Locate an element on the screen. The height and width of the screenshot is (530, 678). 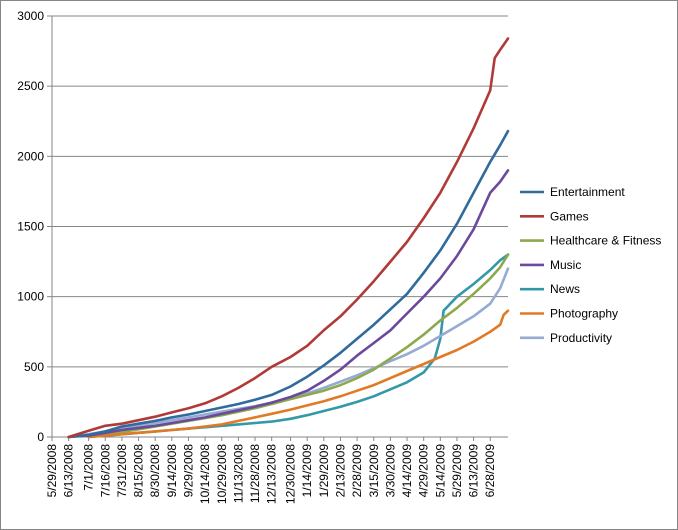
legend-label: Photography is located at coordinates (584, 314).